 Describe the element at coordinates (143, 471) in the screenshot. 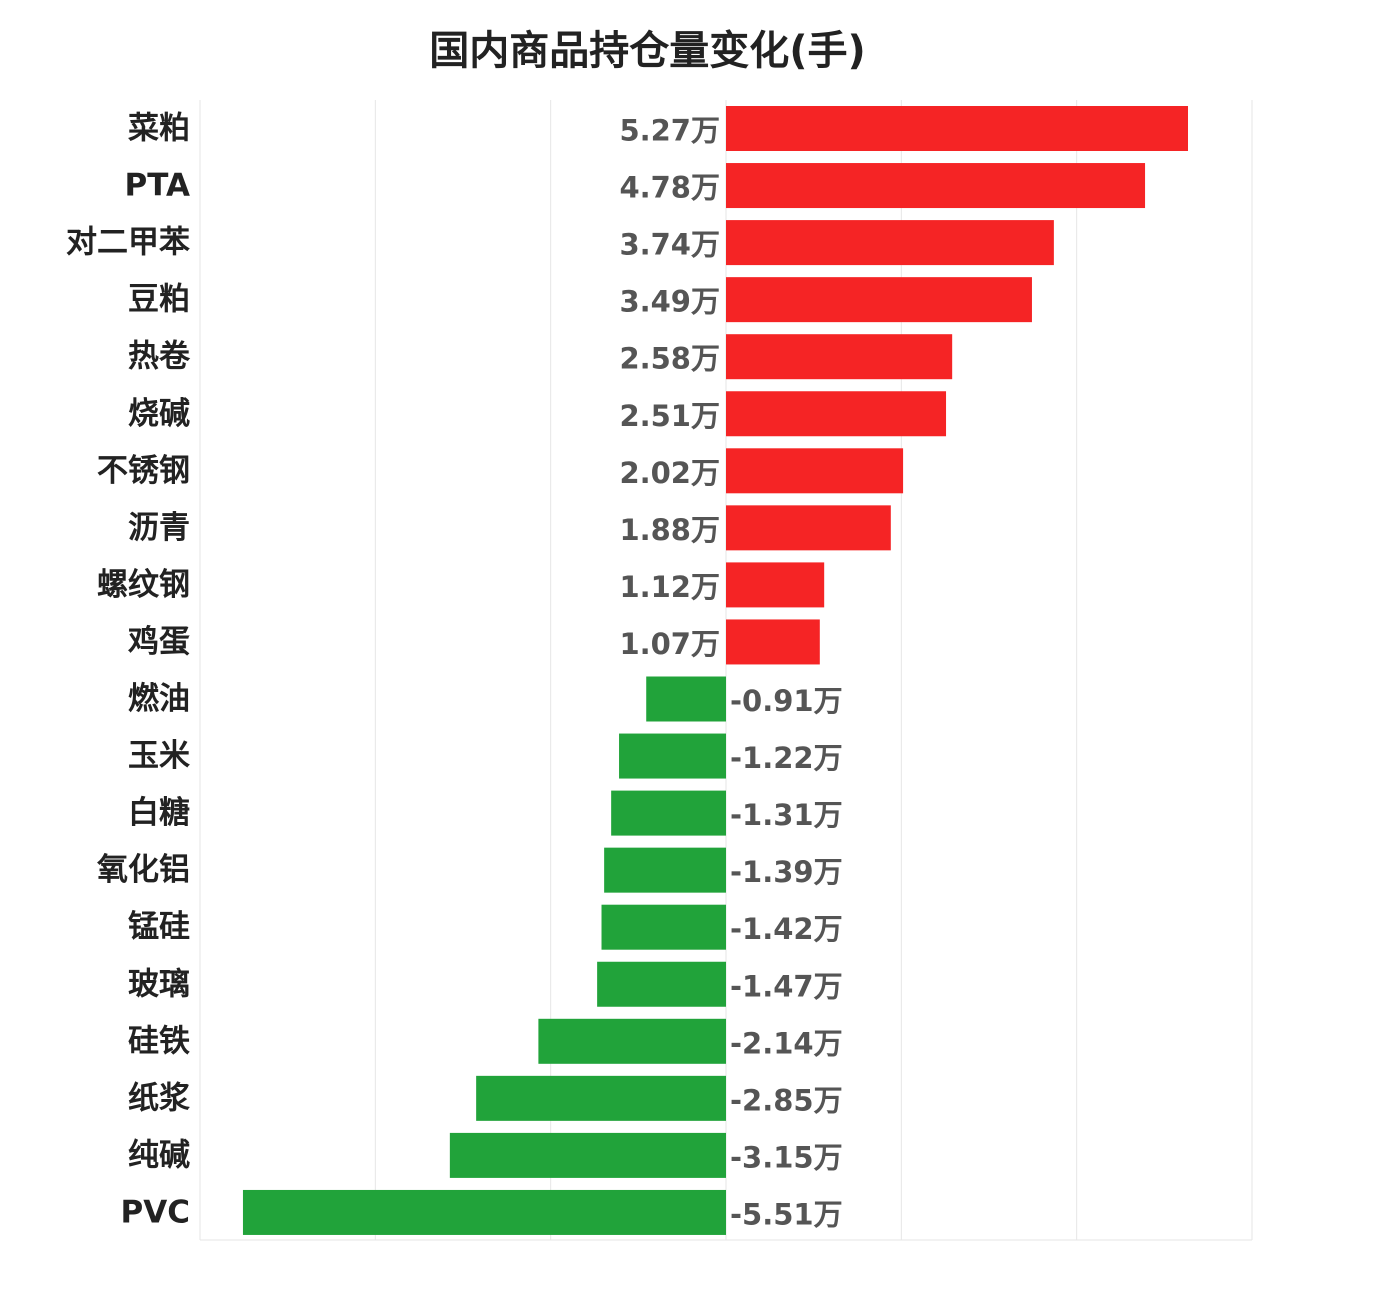

I see `category-label: 不锈钢` at that location.